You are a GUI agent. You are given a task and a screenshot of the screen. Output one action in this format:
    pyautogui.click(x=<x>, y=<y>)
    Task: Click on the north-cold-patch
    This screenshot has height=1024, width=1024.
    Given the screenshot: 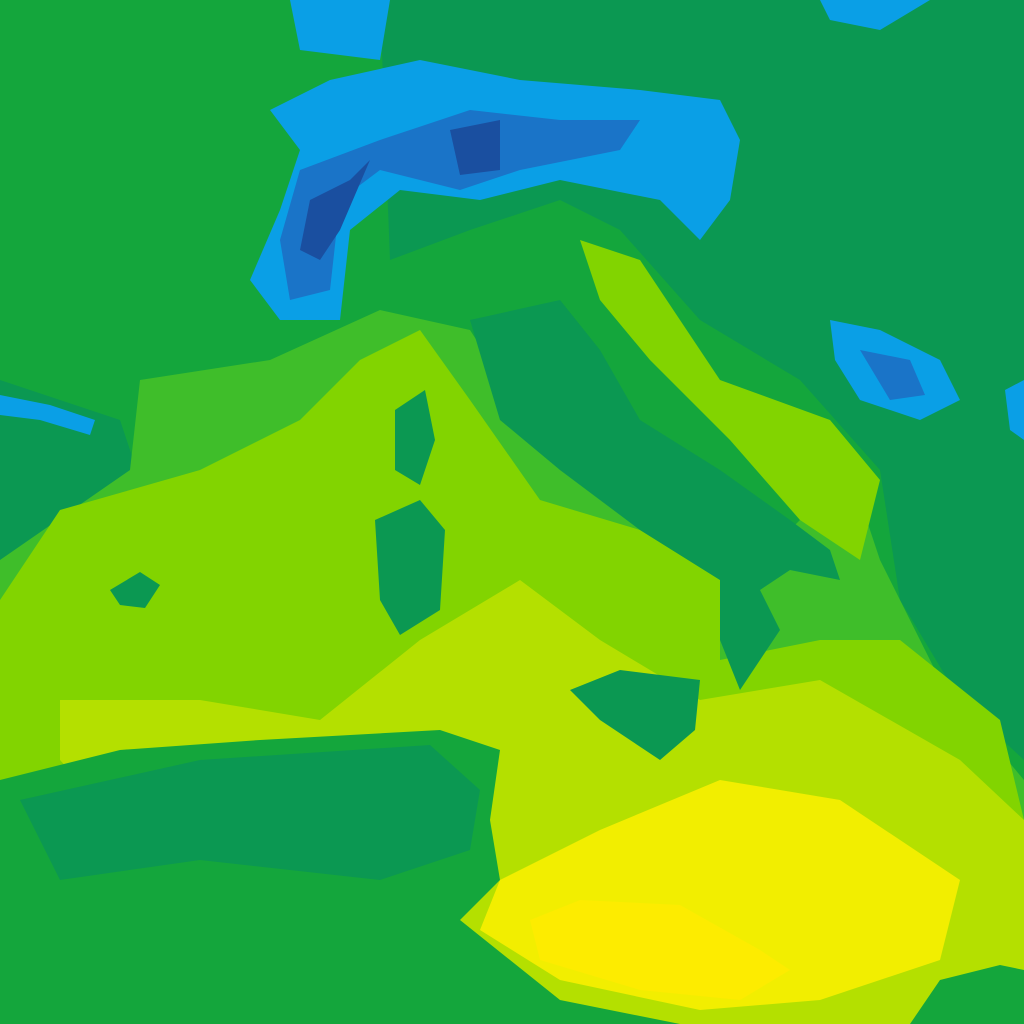 What is the action you would take?
    pyautogui.click(x=610, y=30)
    